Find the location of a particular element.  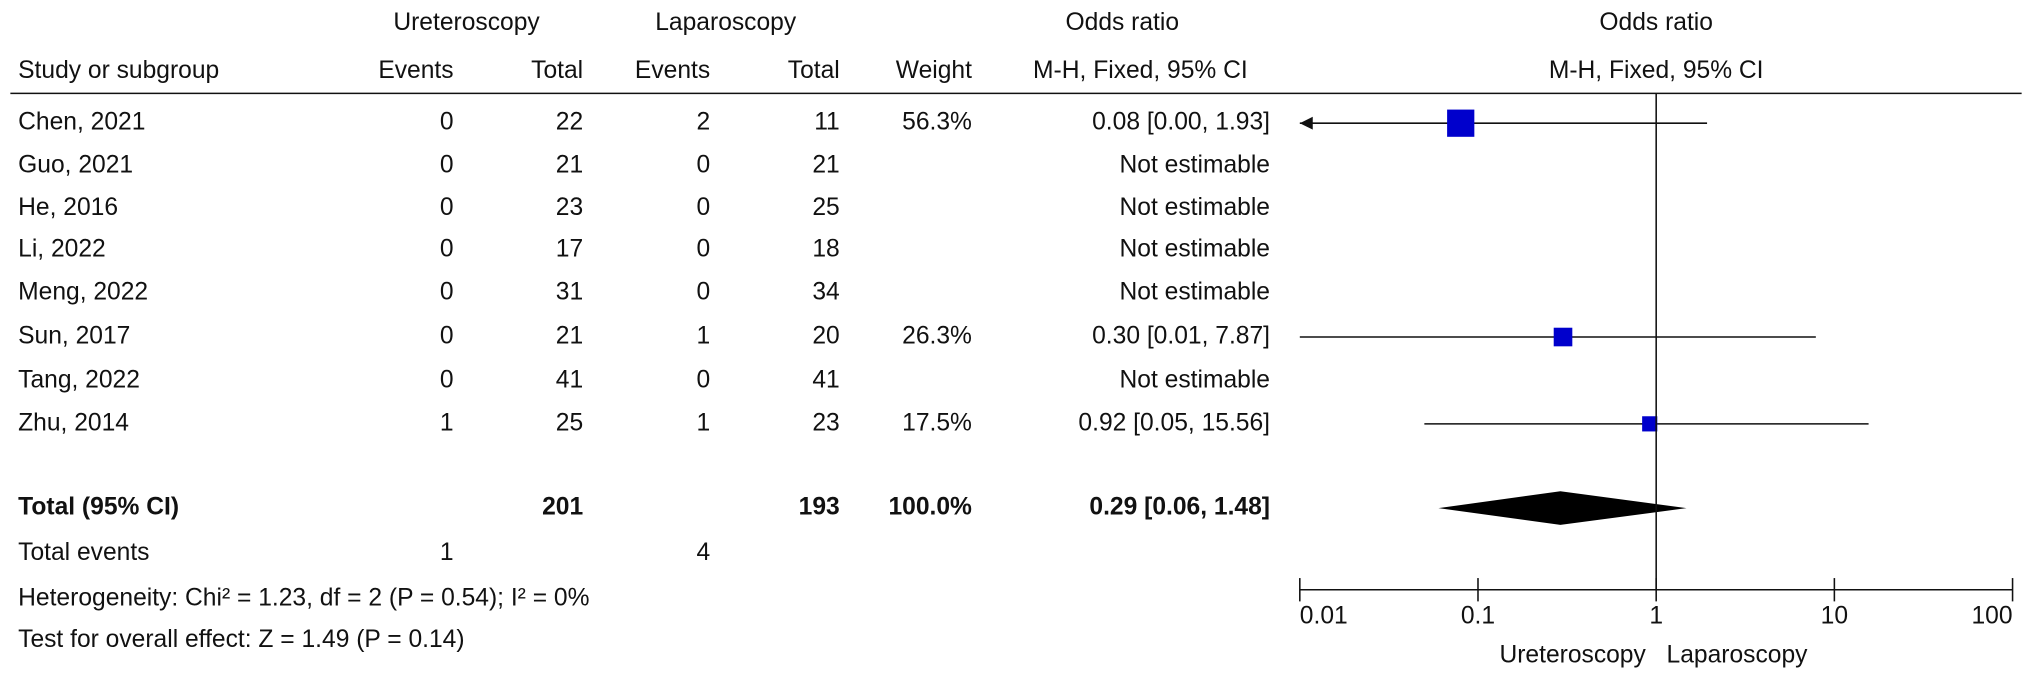

x-label-left: Ureteroscopy is located at coordinates (1572, 654).